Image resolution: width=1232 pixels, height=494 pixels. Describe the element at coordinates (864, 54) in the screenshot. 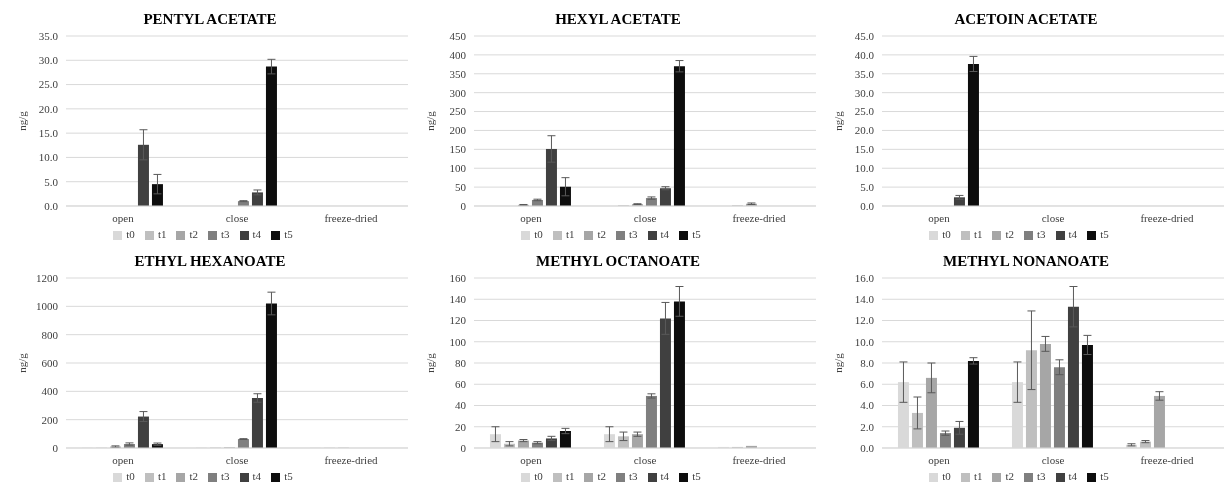

I see `y-tick-label: 40.0` at that location.